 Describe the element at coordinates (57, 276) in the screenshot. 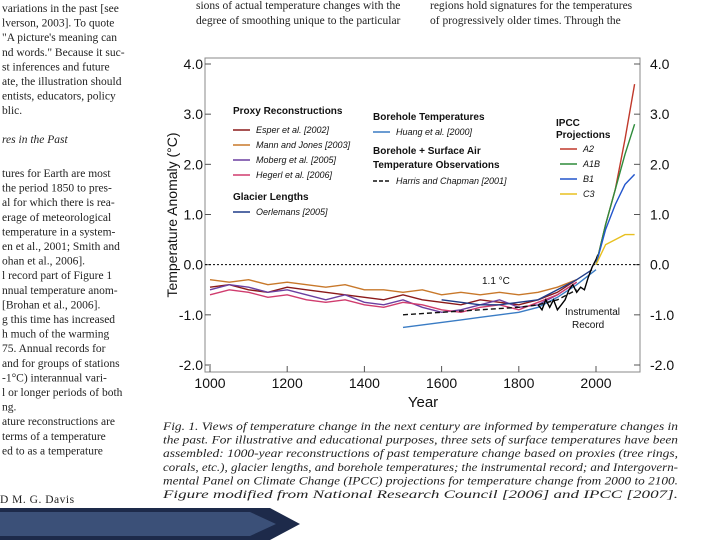

I see `body-text: l record part of Figure 1` at that location.